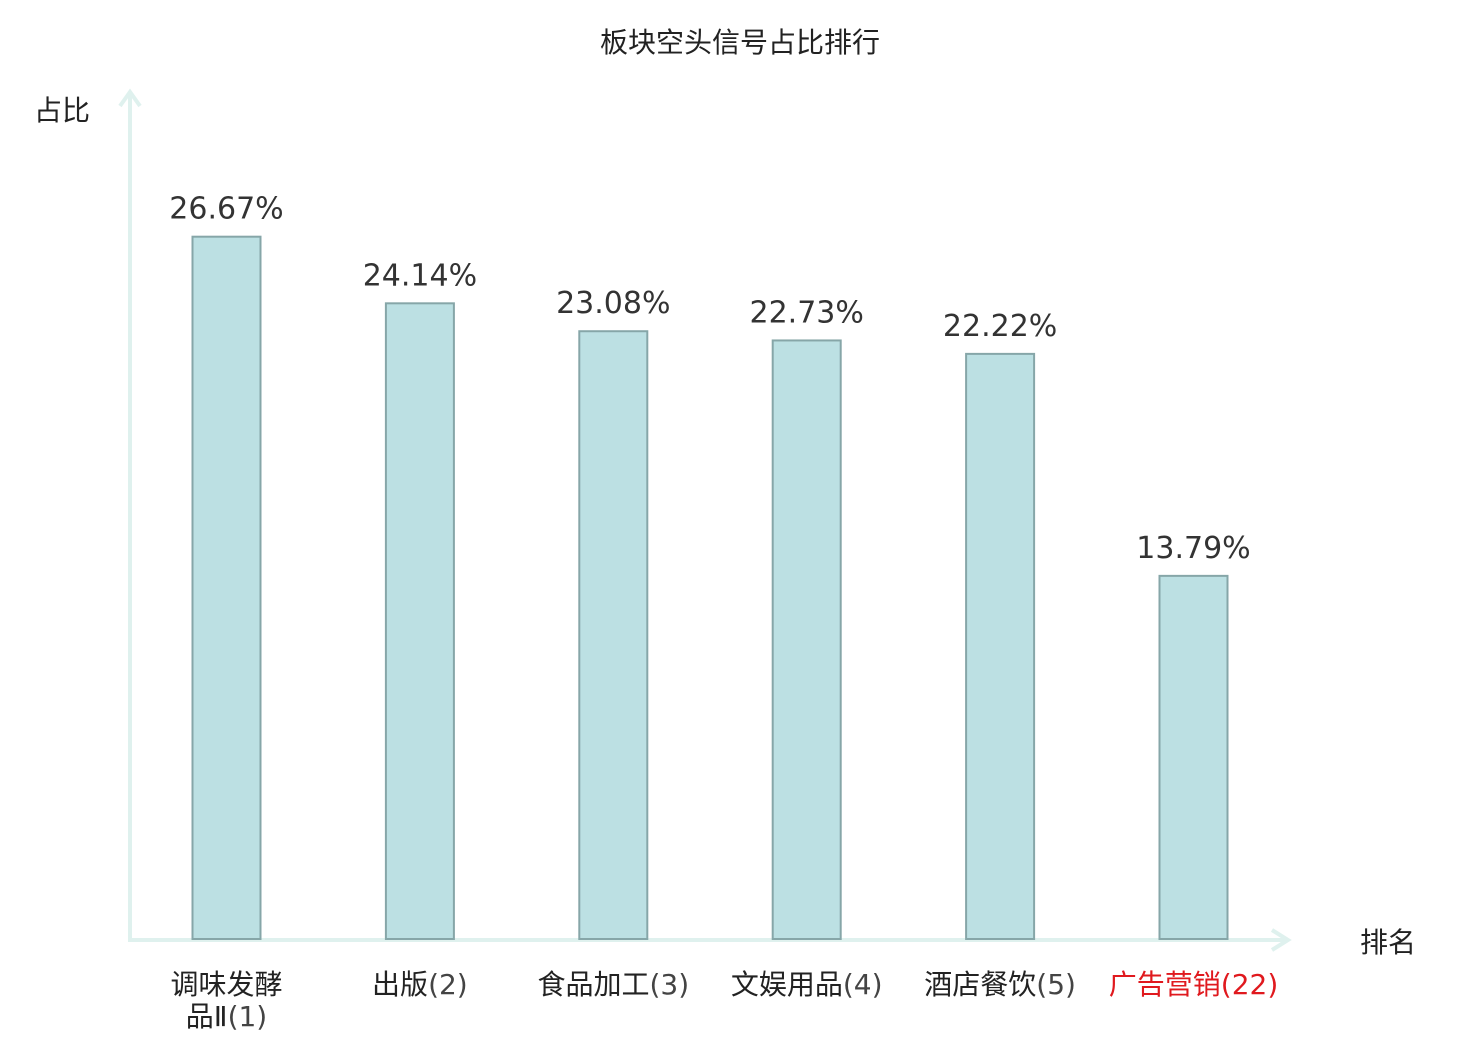 The height and width of the screenshot is (1040, 1480). What do you see at coordinates (62, 110) in the screenshot?
I see `y-axis-label: 占比` at bounding box center [62, 110].